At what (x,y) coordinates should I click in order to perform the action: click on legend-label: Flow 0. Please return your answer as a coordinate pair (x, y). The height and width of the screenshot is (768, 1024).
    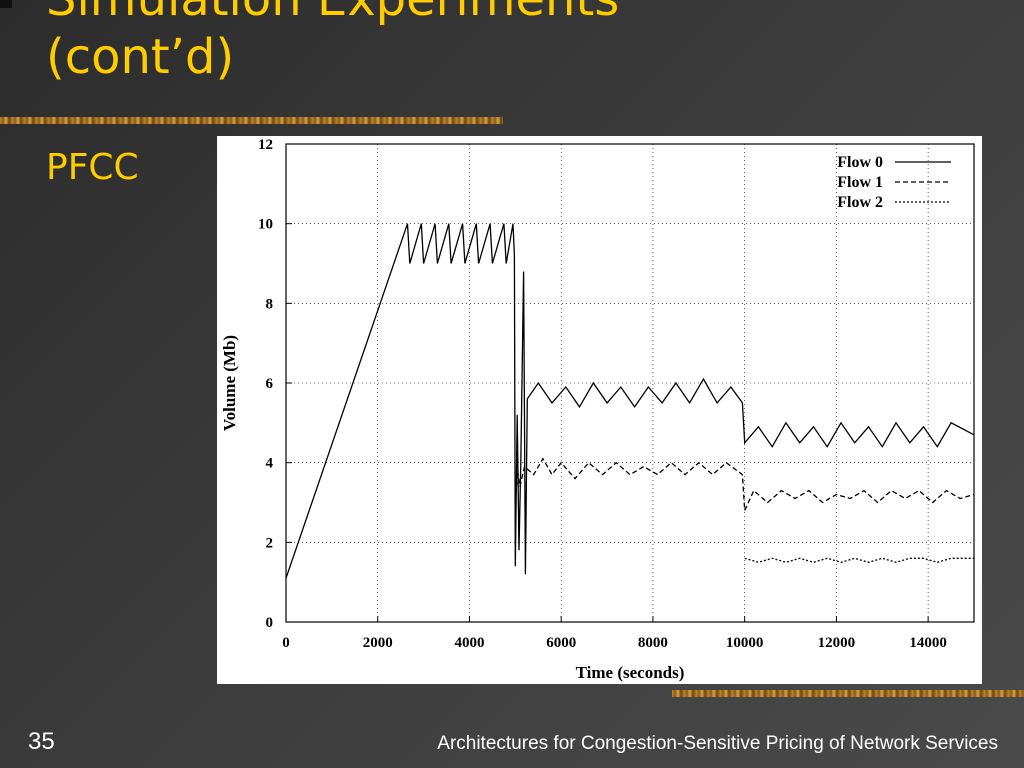
    Looking at the image, I should click on (860, 162).